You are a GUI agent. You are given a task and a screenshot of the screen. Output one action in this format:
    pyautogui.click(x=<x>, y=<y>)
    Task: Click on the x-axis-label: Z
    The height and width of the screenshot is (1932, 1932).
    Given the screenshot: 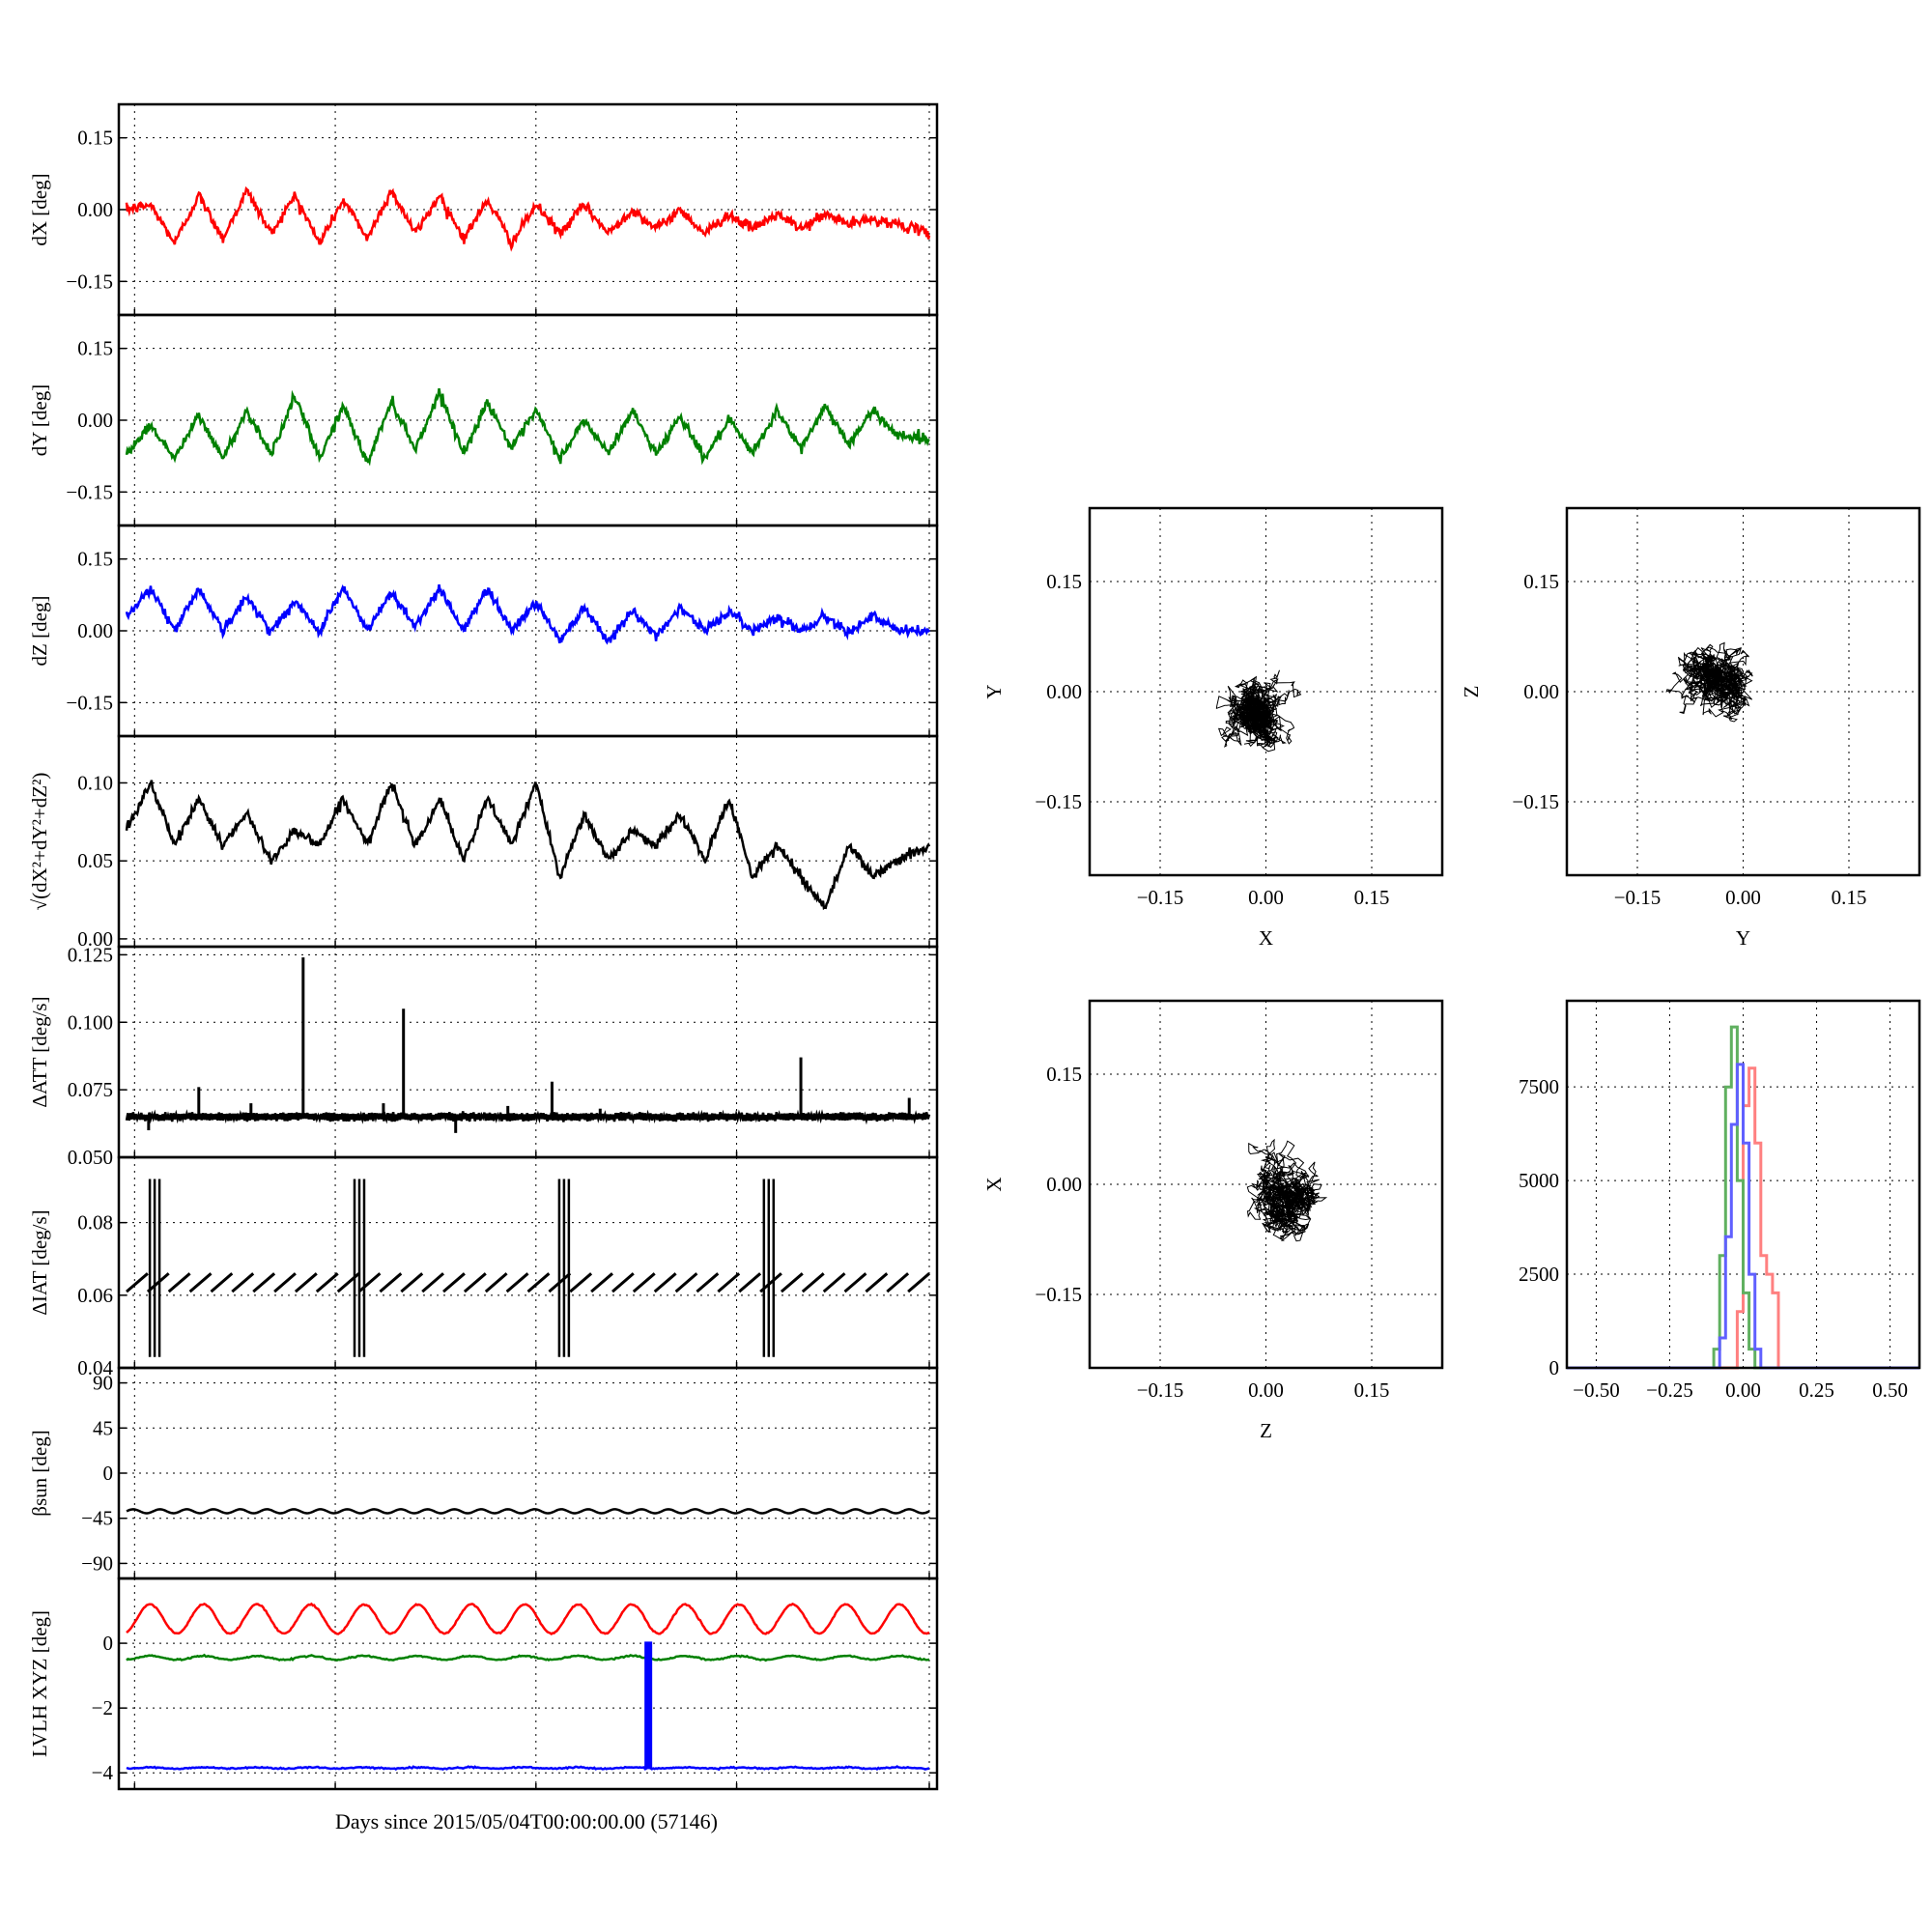 What is the action you would take?
    pyautogui.click(x=1266, y=1430)
    